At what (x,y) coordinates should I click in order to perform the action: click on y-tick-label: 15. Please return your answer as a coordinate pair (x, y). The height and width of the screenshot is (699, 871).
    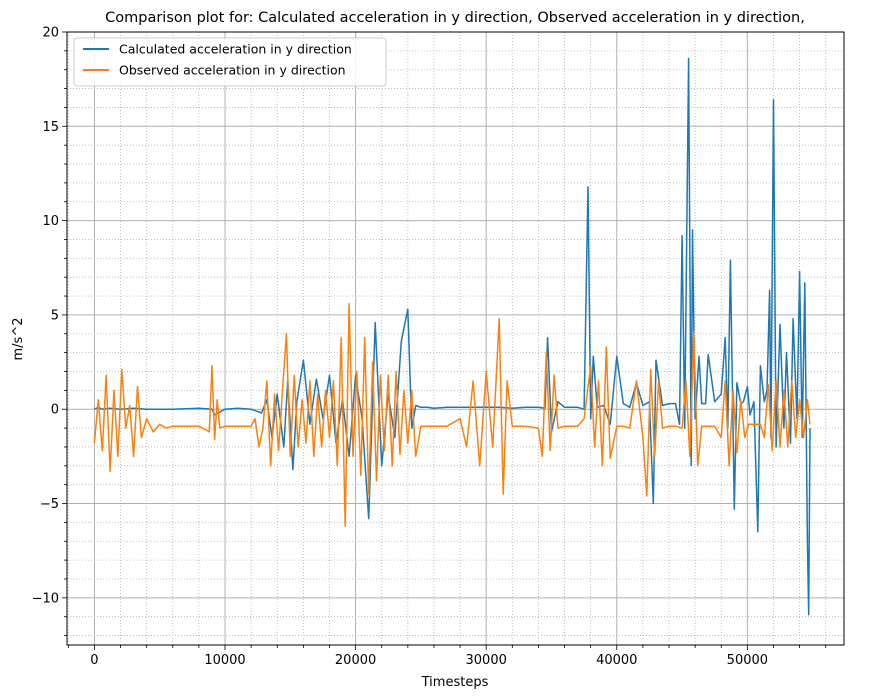
    Looking at the image, I should click on (50, 127).